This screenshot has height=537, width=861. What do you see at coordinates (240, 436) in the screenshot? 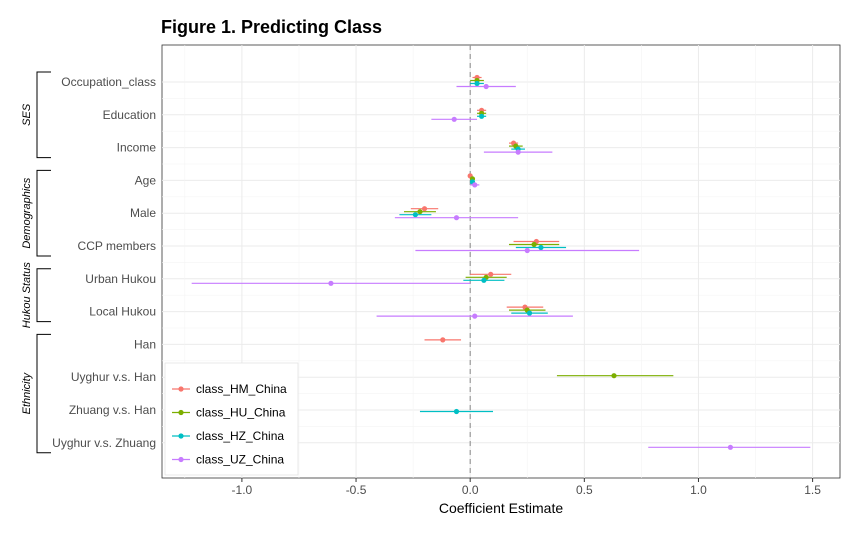
I see `legend-entry-label: class_HZ_China` at bounding box center [240, 436].